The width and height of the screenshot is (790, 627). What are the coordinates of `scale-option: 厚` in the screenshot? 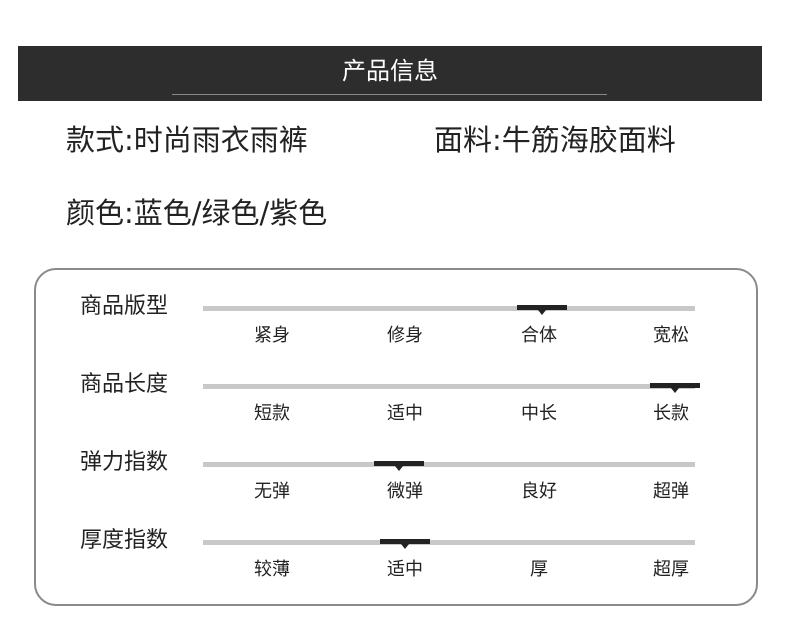 It's located at (539, 569).